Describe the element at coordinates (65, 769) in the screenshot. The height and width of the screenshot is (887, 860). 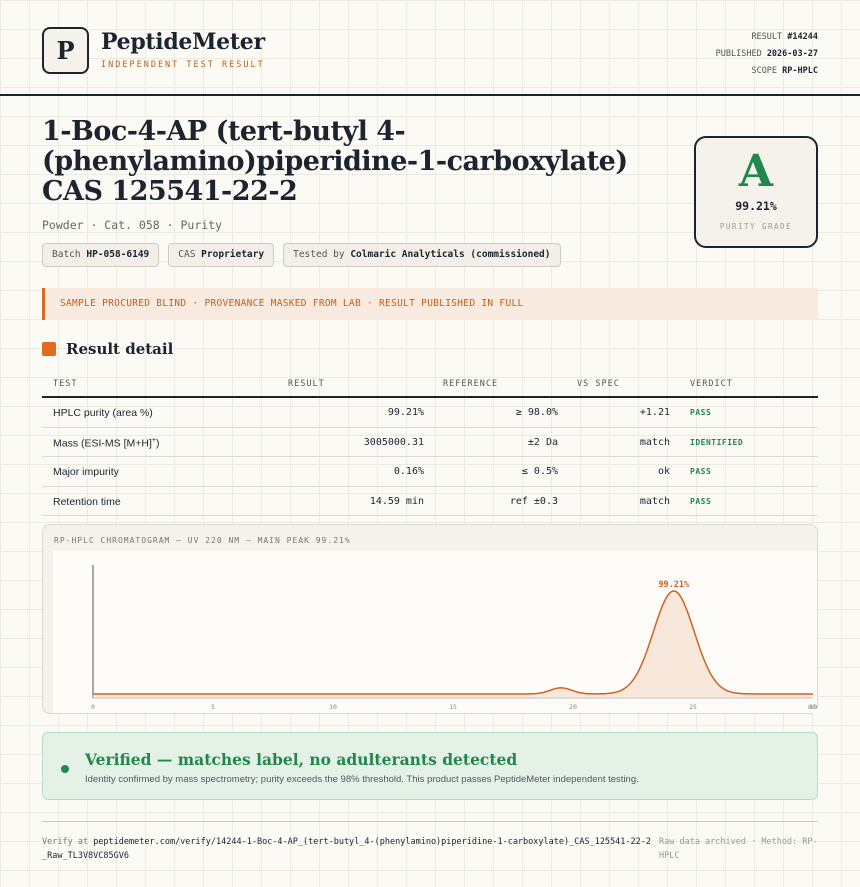
I see `verified-dot-icon` at that location.